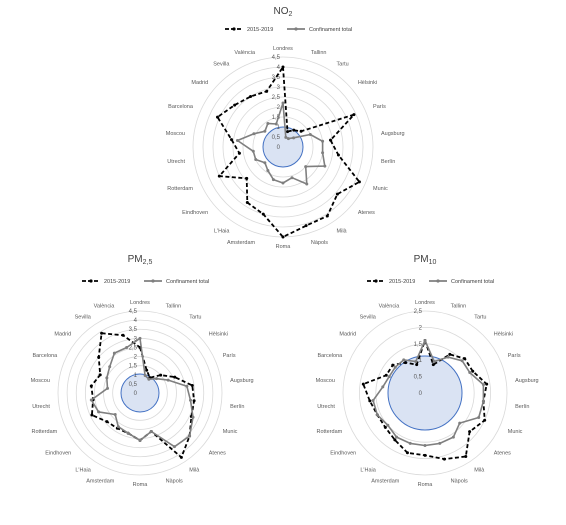 The image size is (566, 525). What do you see at coordinates (140, 260) in the screenshot?
I see `chart-title: PM2,5` at bounding box center [140, 260].